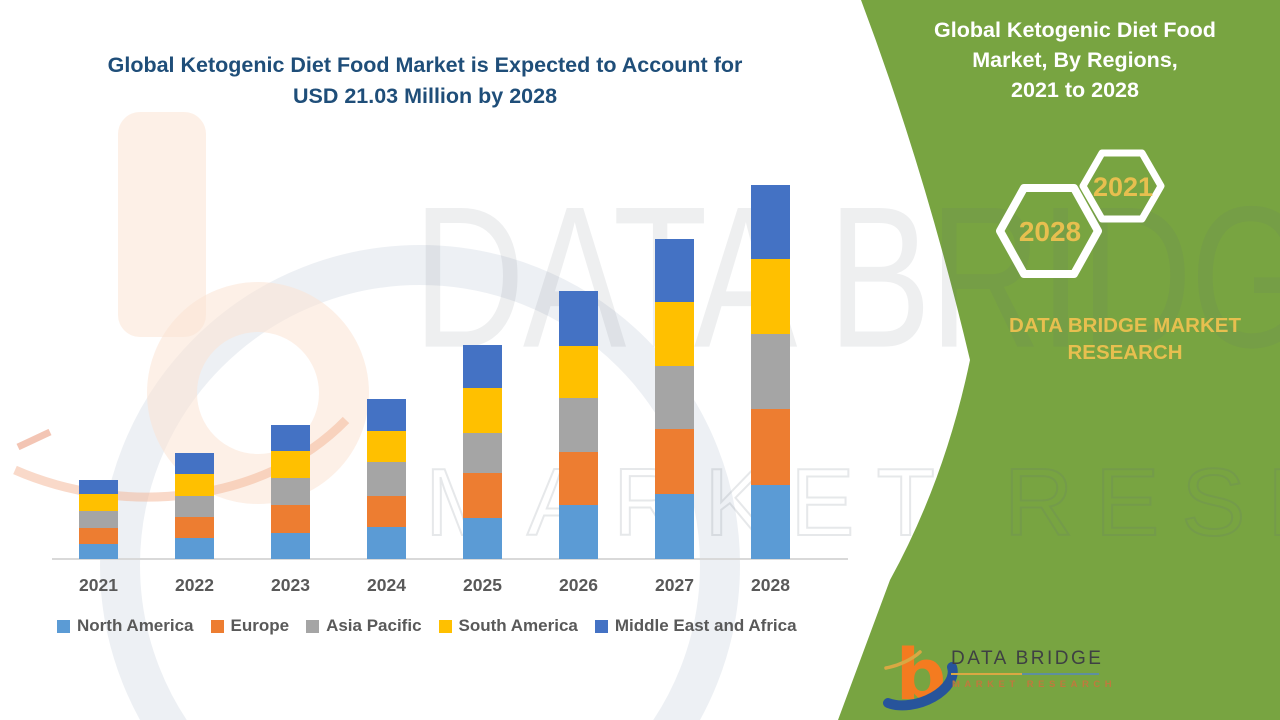 This screenshot has width=1280, height=720. Describe the element at coordinates (920, 686) in the screenshot. I see `logo-navy-swoosh-icon` at that location.